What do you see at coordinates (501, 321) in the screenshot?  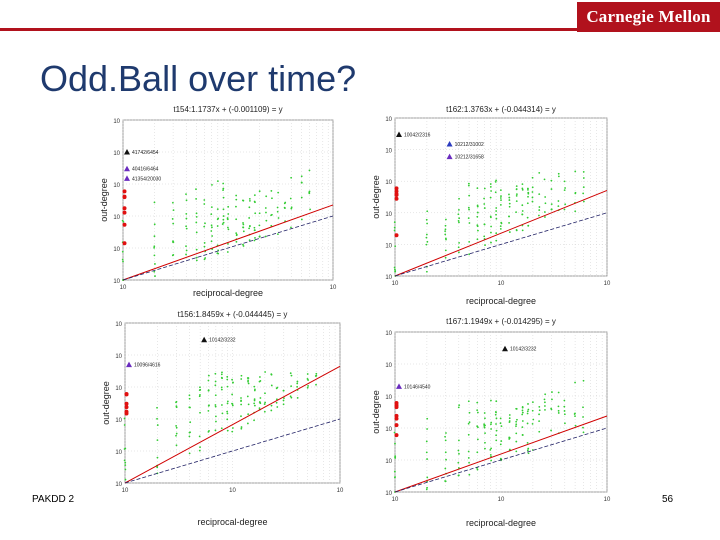 I see `chart-title: t167:1.1949x + (-0.014295) = y` at bounding box center [501, 321].